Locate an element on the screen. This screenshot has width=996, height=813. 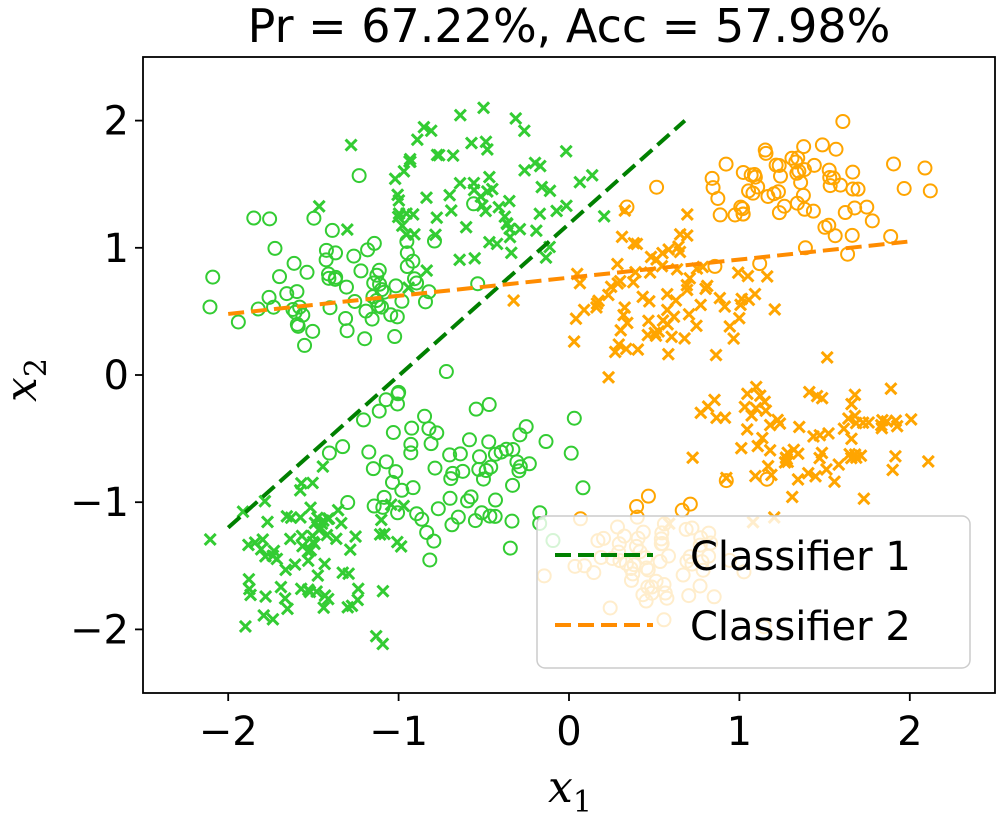
x-axis-label-subscript: 1 is located at coordinates (582, 799).